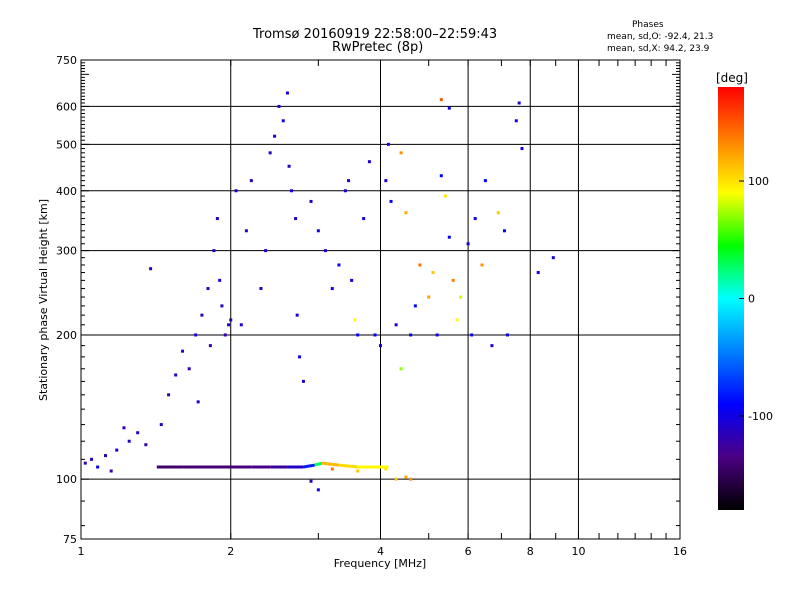  What do you see at coordinates (66, 106) in the screenshot?
I see `y-tick-label: 600` at bounding box center [66, 106].